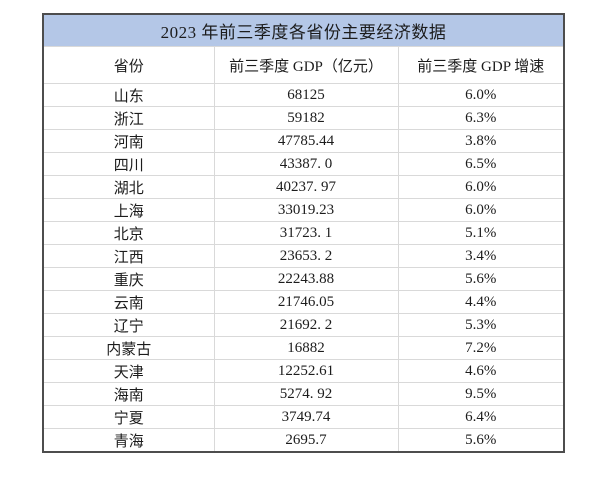 This screenshot has height=481, width=600. What do you see at coordinates (128, 417) in the screenshot?
I see `province-cell: 宁夏` at bounding box center [128, 417].